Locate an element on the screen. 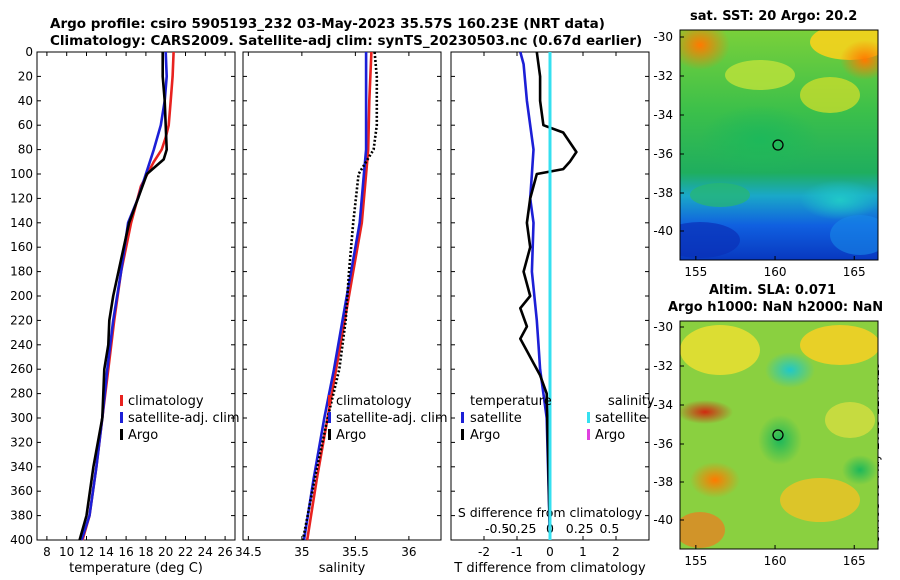 The height and width of the screenshot is (580, 900). x-tick-label: -2 is located at coordinates (484, 552).